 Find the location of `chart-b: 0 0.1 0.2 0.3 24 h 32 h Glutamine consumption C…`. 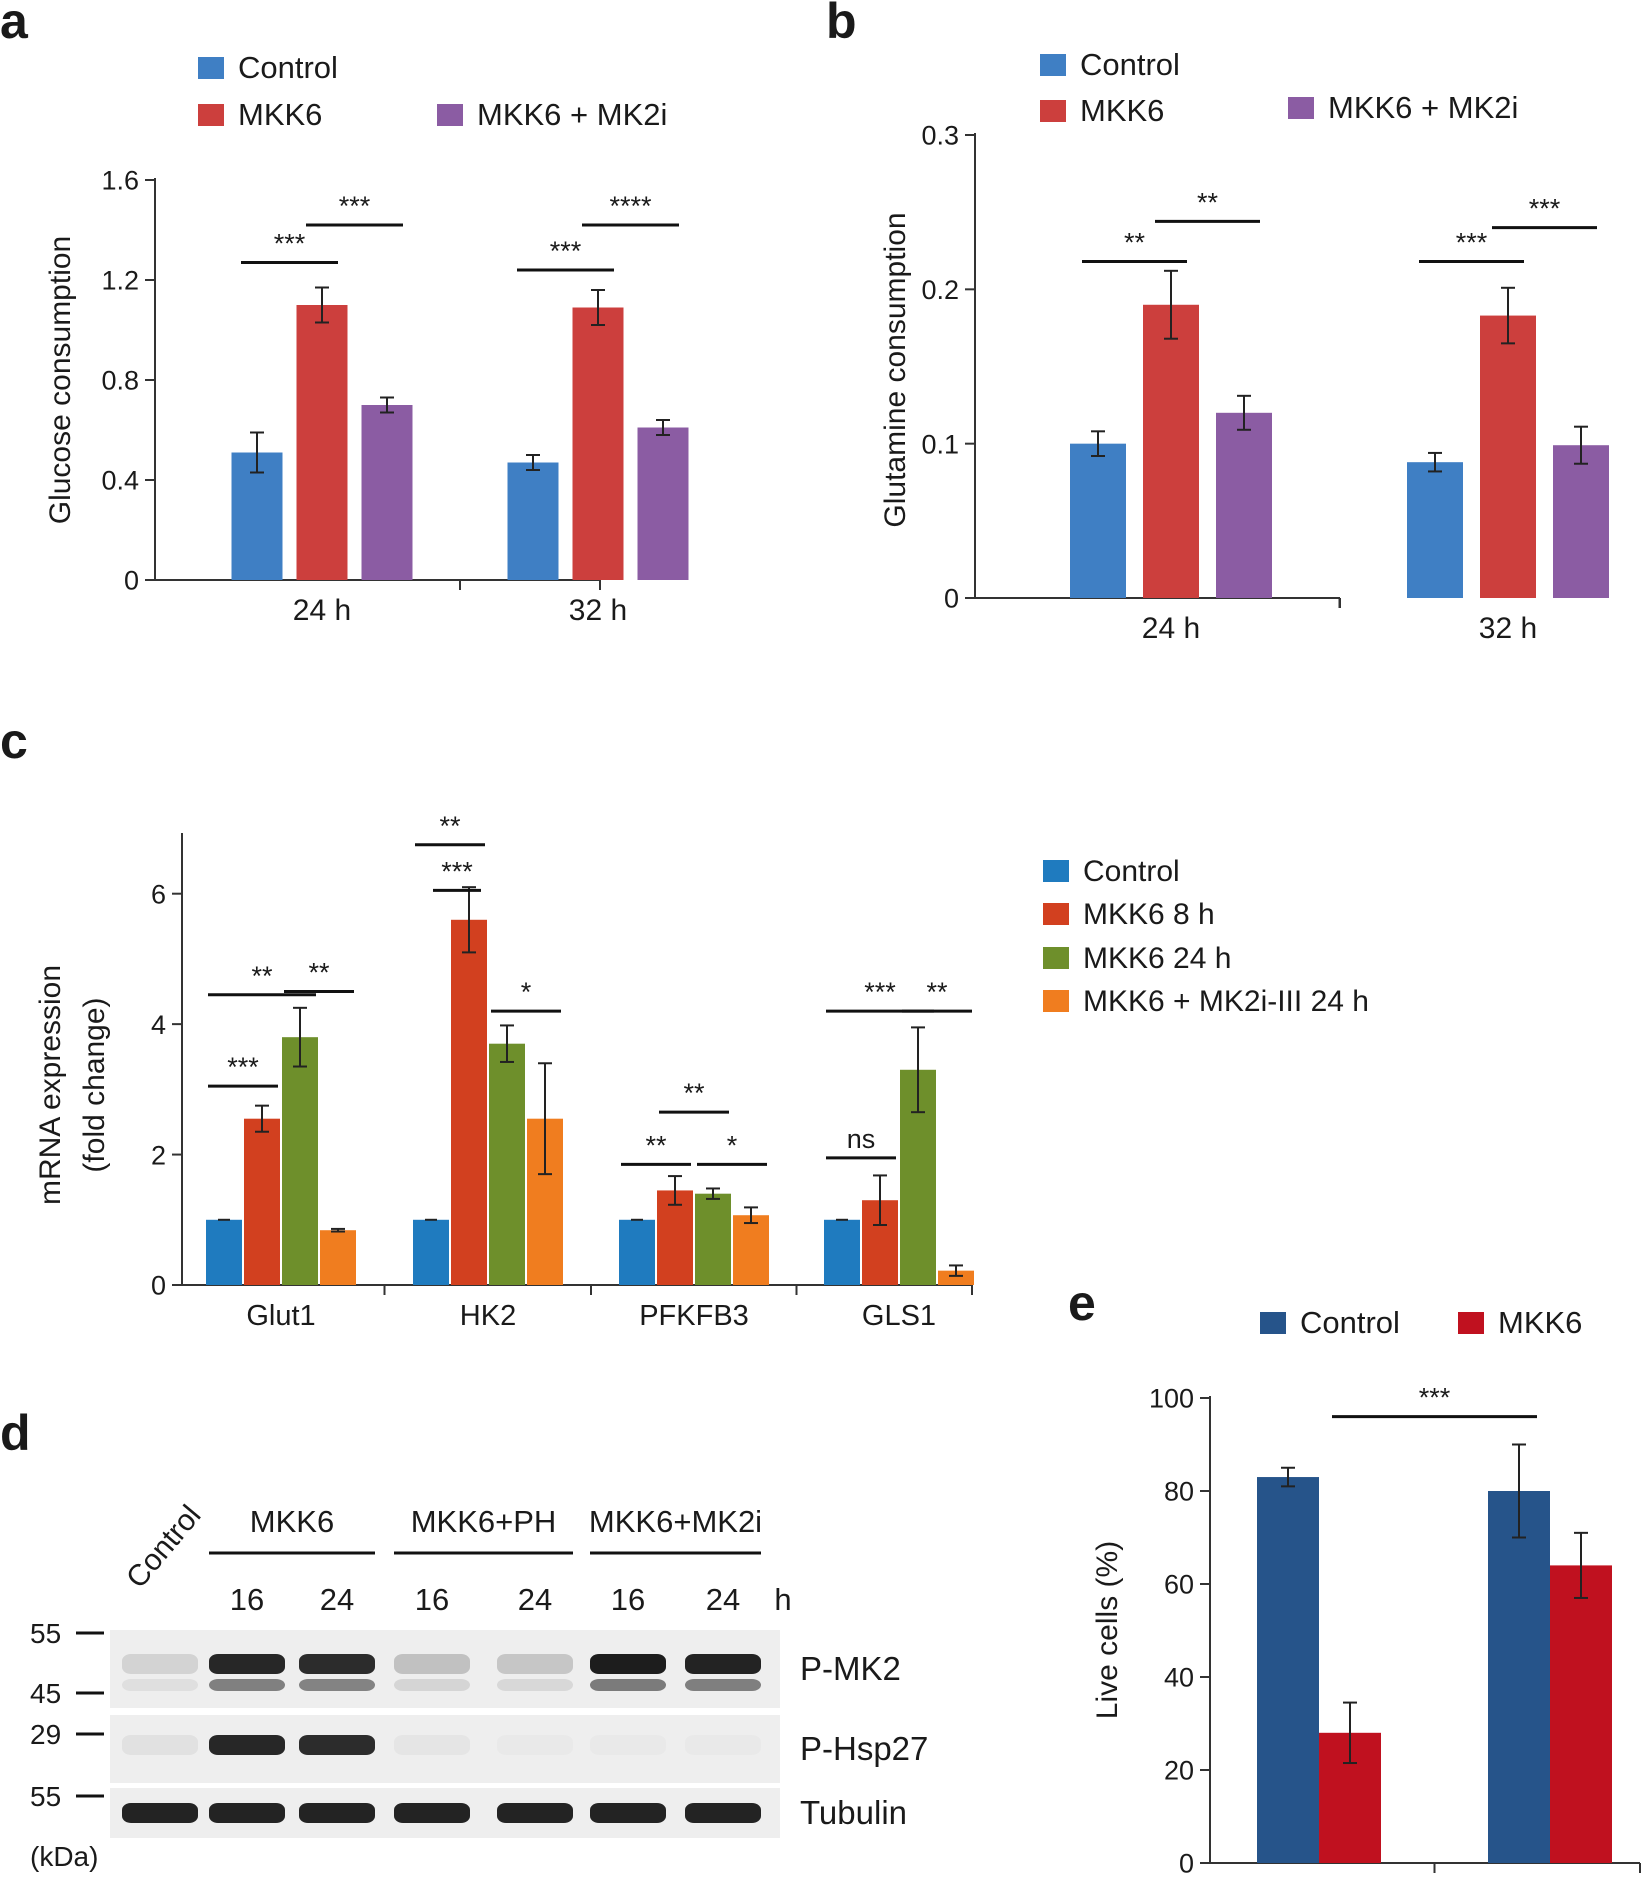

chart-b: 0 0.1 0.2 0.3 24 h 32 h Glutamine consumption C… is located at coordinates (1244, 346).